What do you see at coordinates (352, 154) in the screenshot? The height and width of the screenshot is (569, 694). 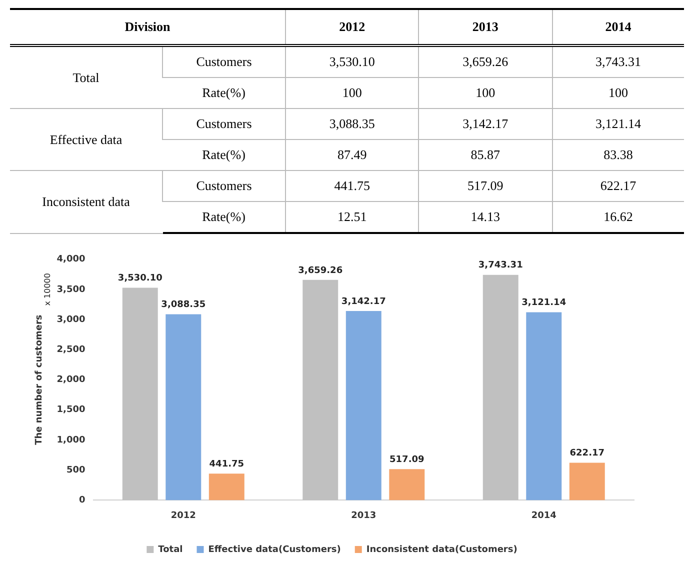 I see `text: 87.49` at bounding box center [352, 154].